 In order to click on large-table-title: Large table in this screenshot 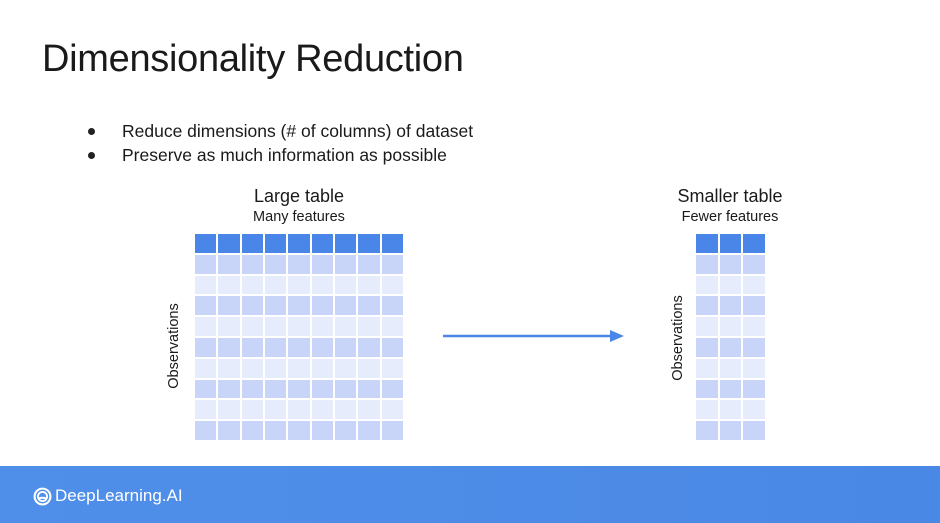, I will do `click(299, 196)`.